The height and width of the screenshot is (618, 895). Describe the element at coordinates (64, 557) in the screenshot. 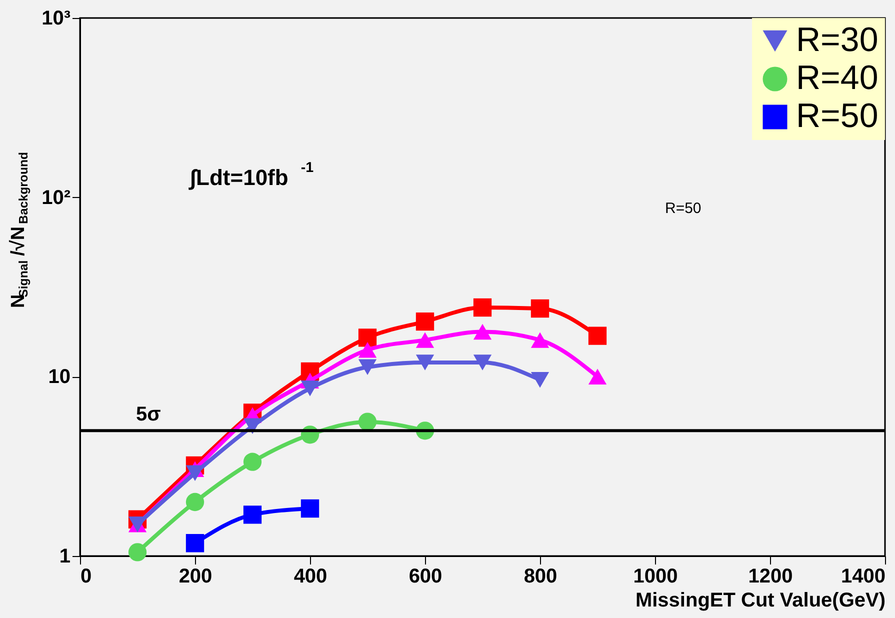

I see `y-tick-label: 1` at that location.